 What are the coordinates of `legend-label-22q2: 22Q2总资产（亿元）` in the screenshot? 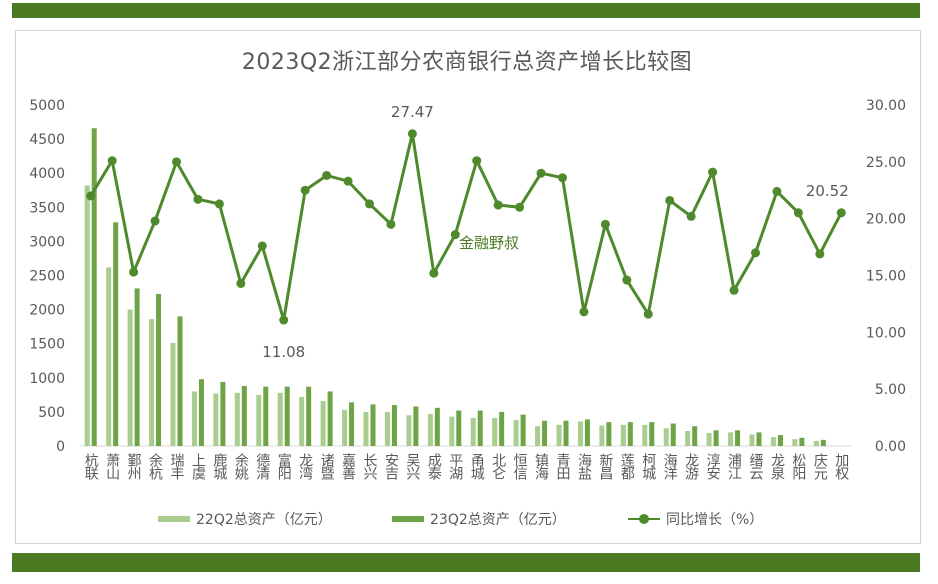 It's located at (264, 520).